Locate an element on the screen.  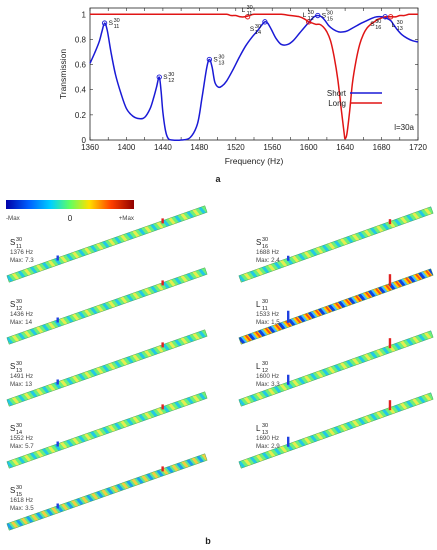
peak-label-name: L is located at coordinates (244, 10).